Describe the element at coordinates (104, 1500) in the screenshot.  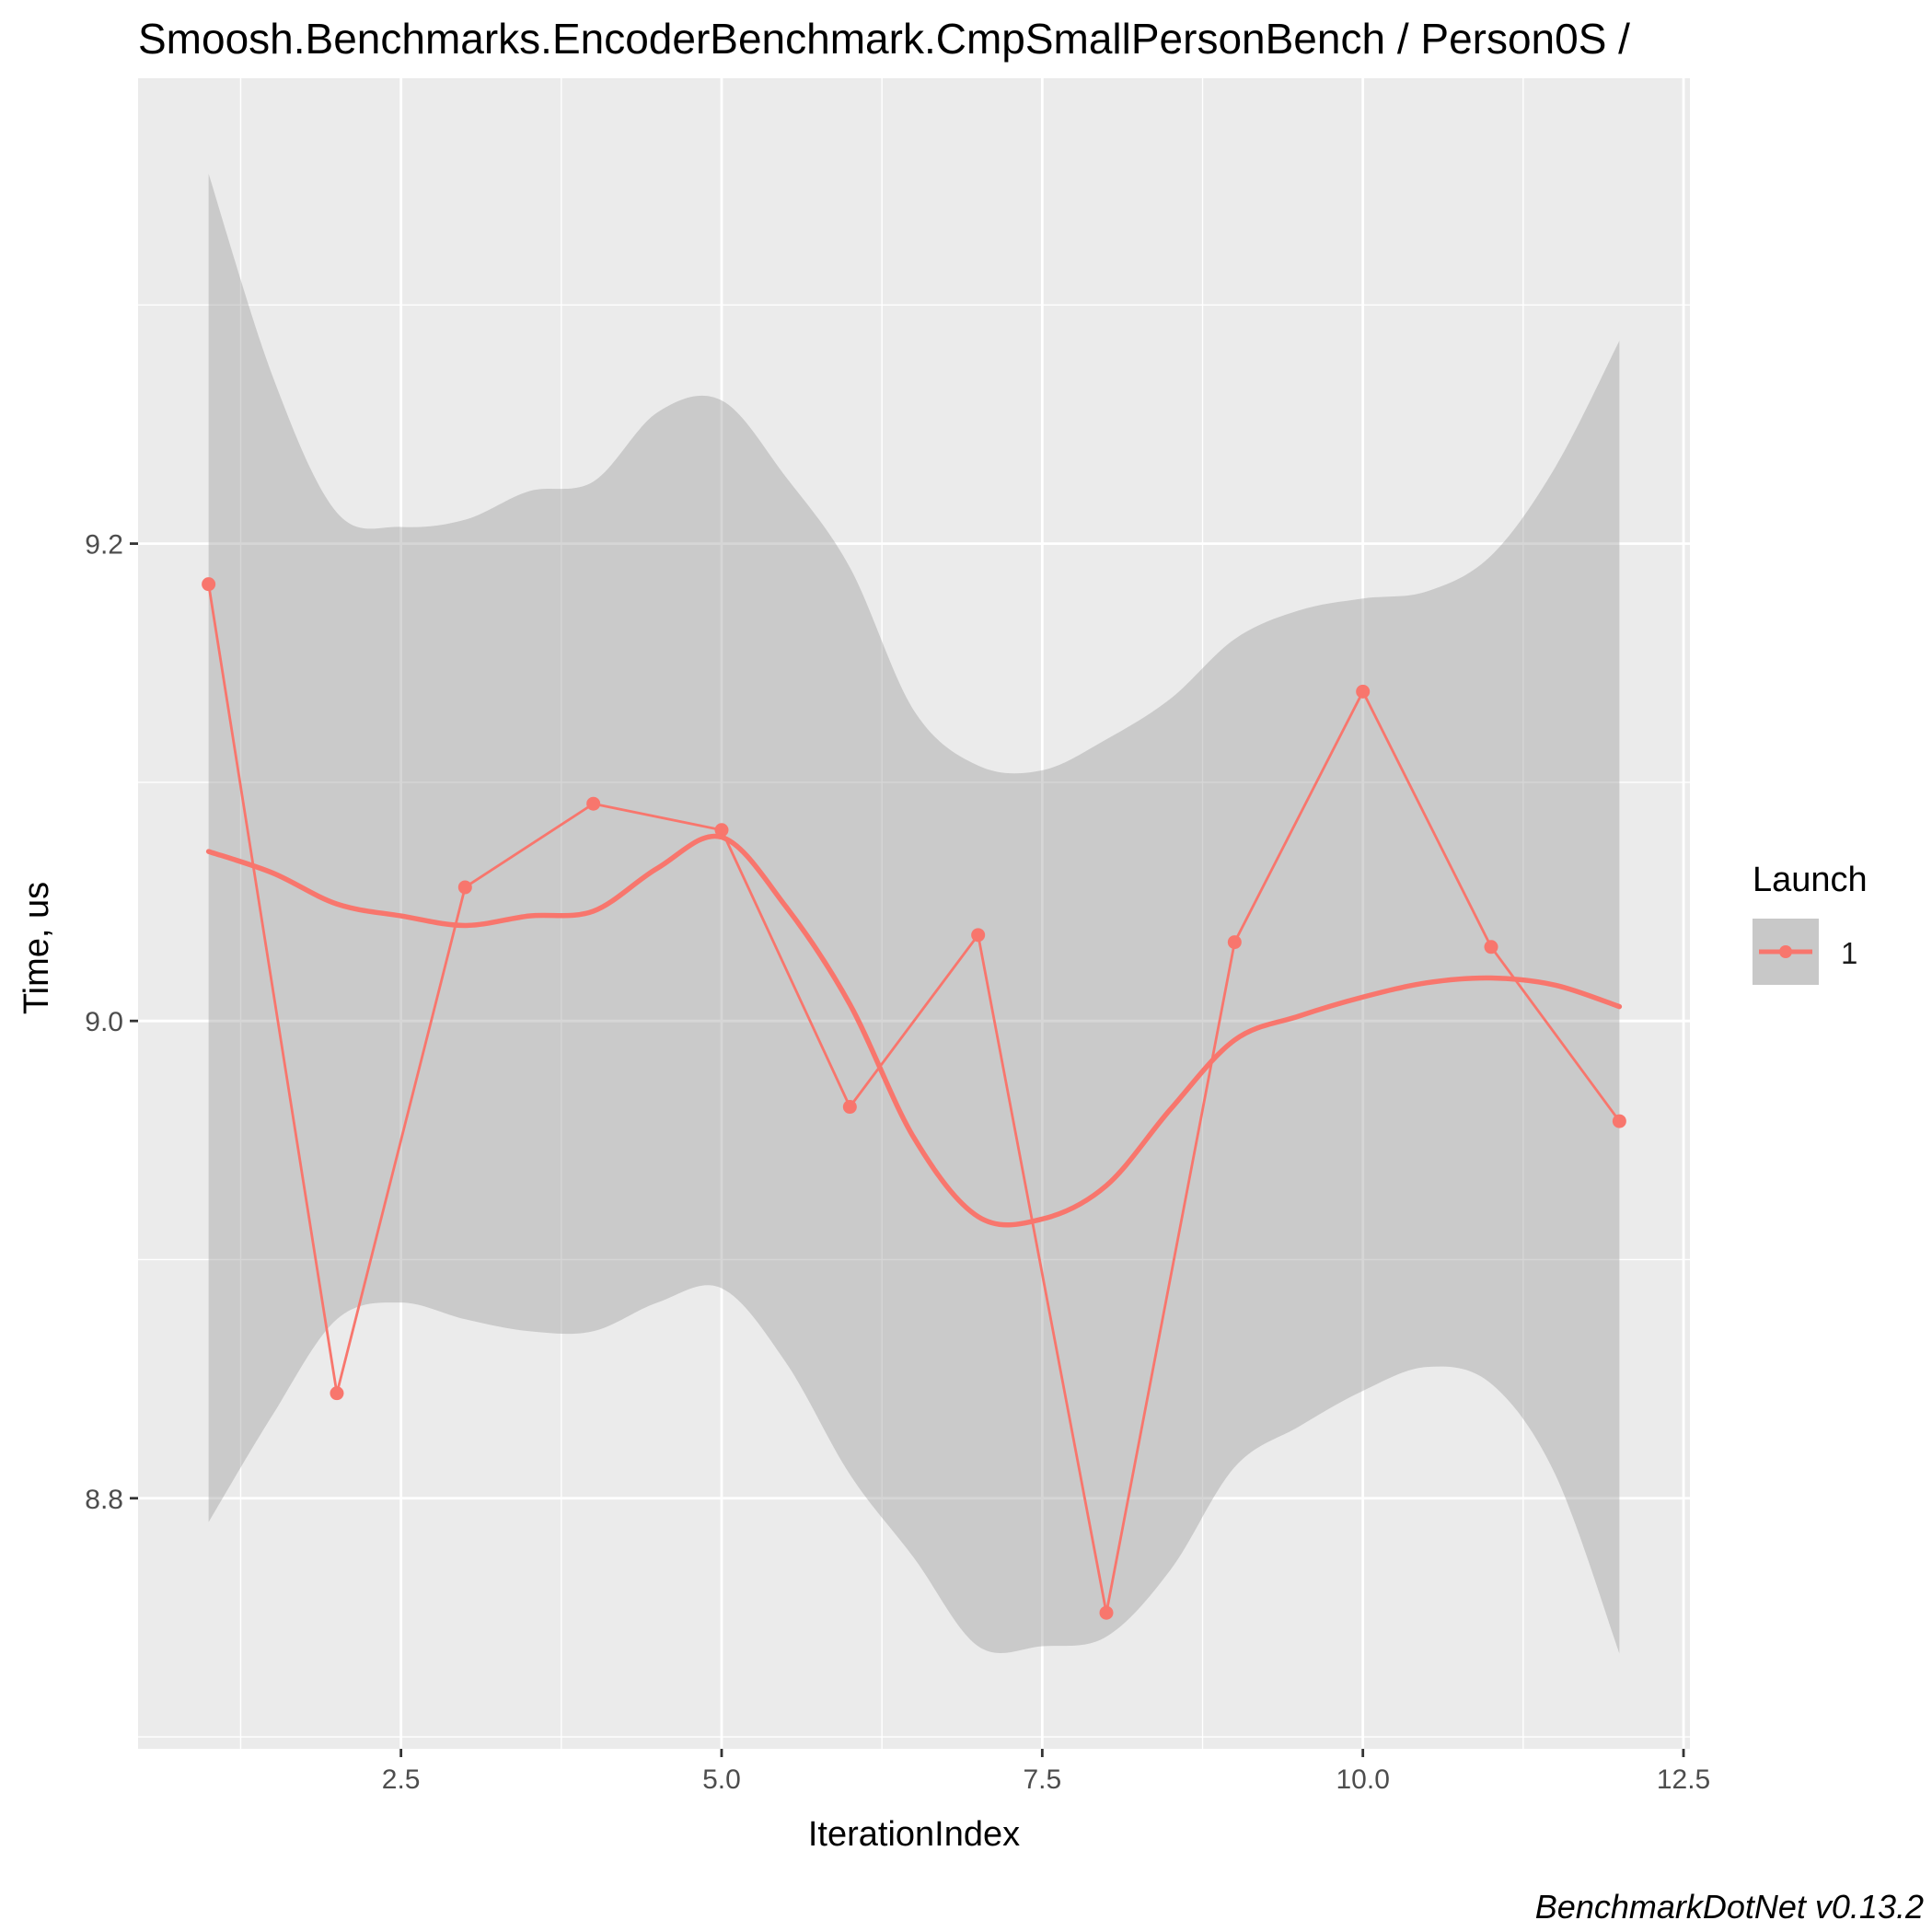
I see `y-tick-label: 8.8` at that location.